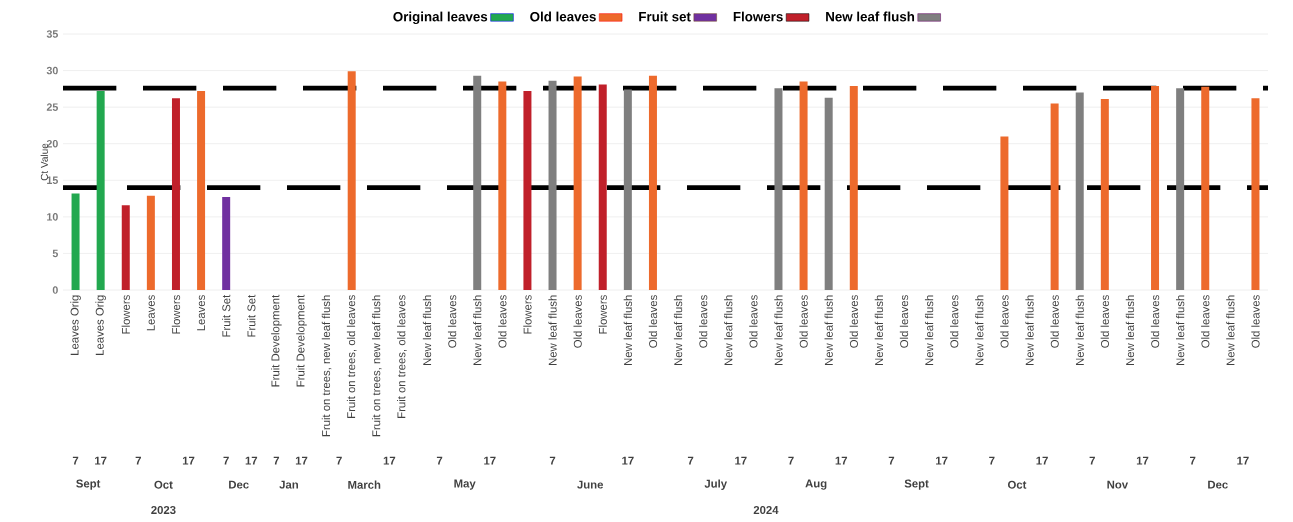  I want to click on y-tick-label: 10, so click(52, 217).